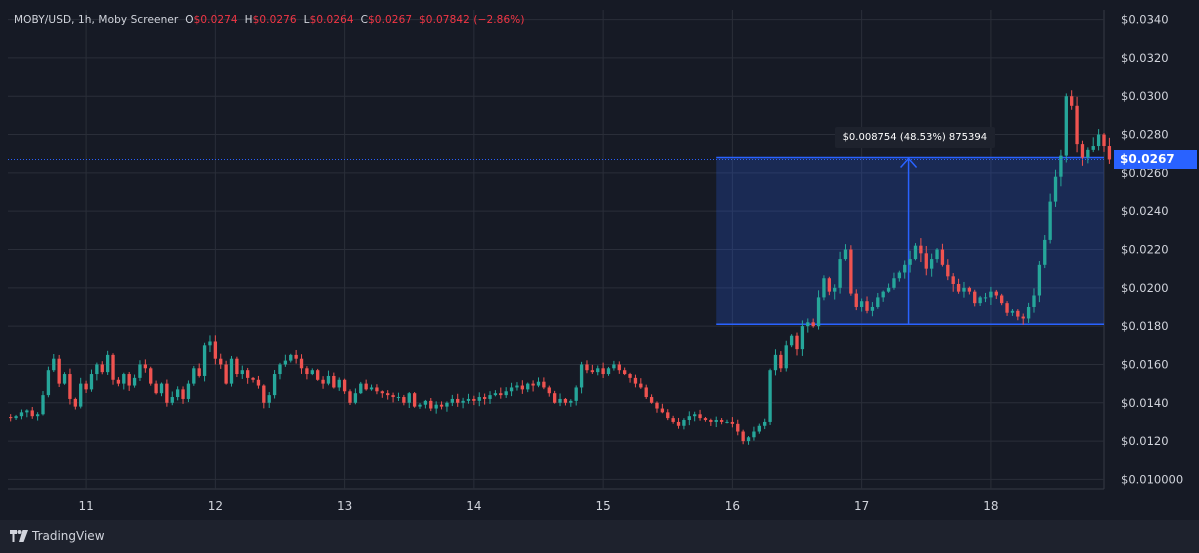 This screenshot has height=553, width=1199. Describe the element at coordinates (274, 20) in the screenshot. I see `high-value: $0.0276` at that location.